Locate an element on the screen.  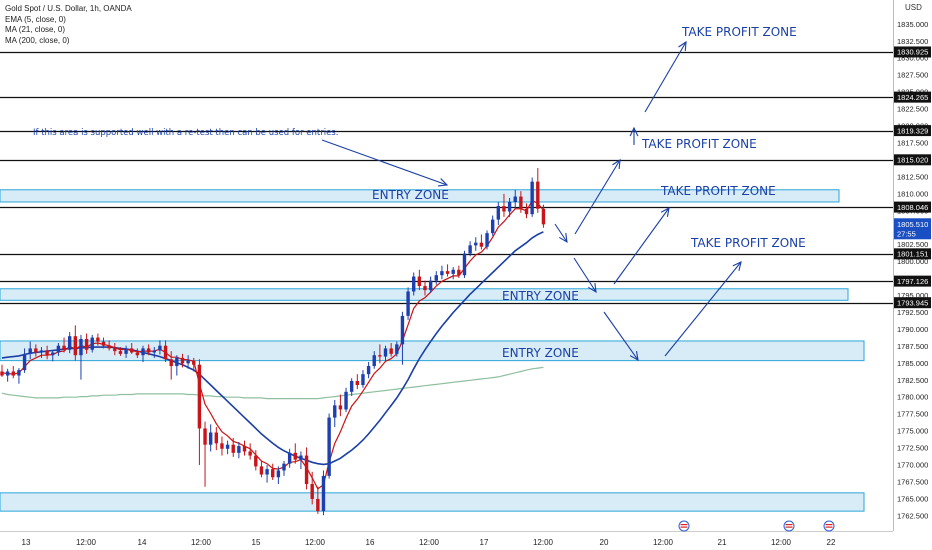
currency-label: USD is located at coordinates (913, 7).